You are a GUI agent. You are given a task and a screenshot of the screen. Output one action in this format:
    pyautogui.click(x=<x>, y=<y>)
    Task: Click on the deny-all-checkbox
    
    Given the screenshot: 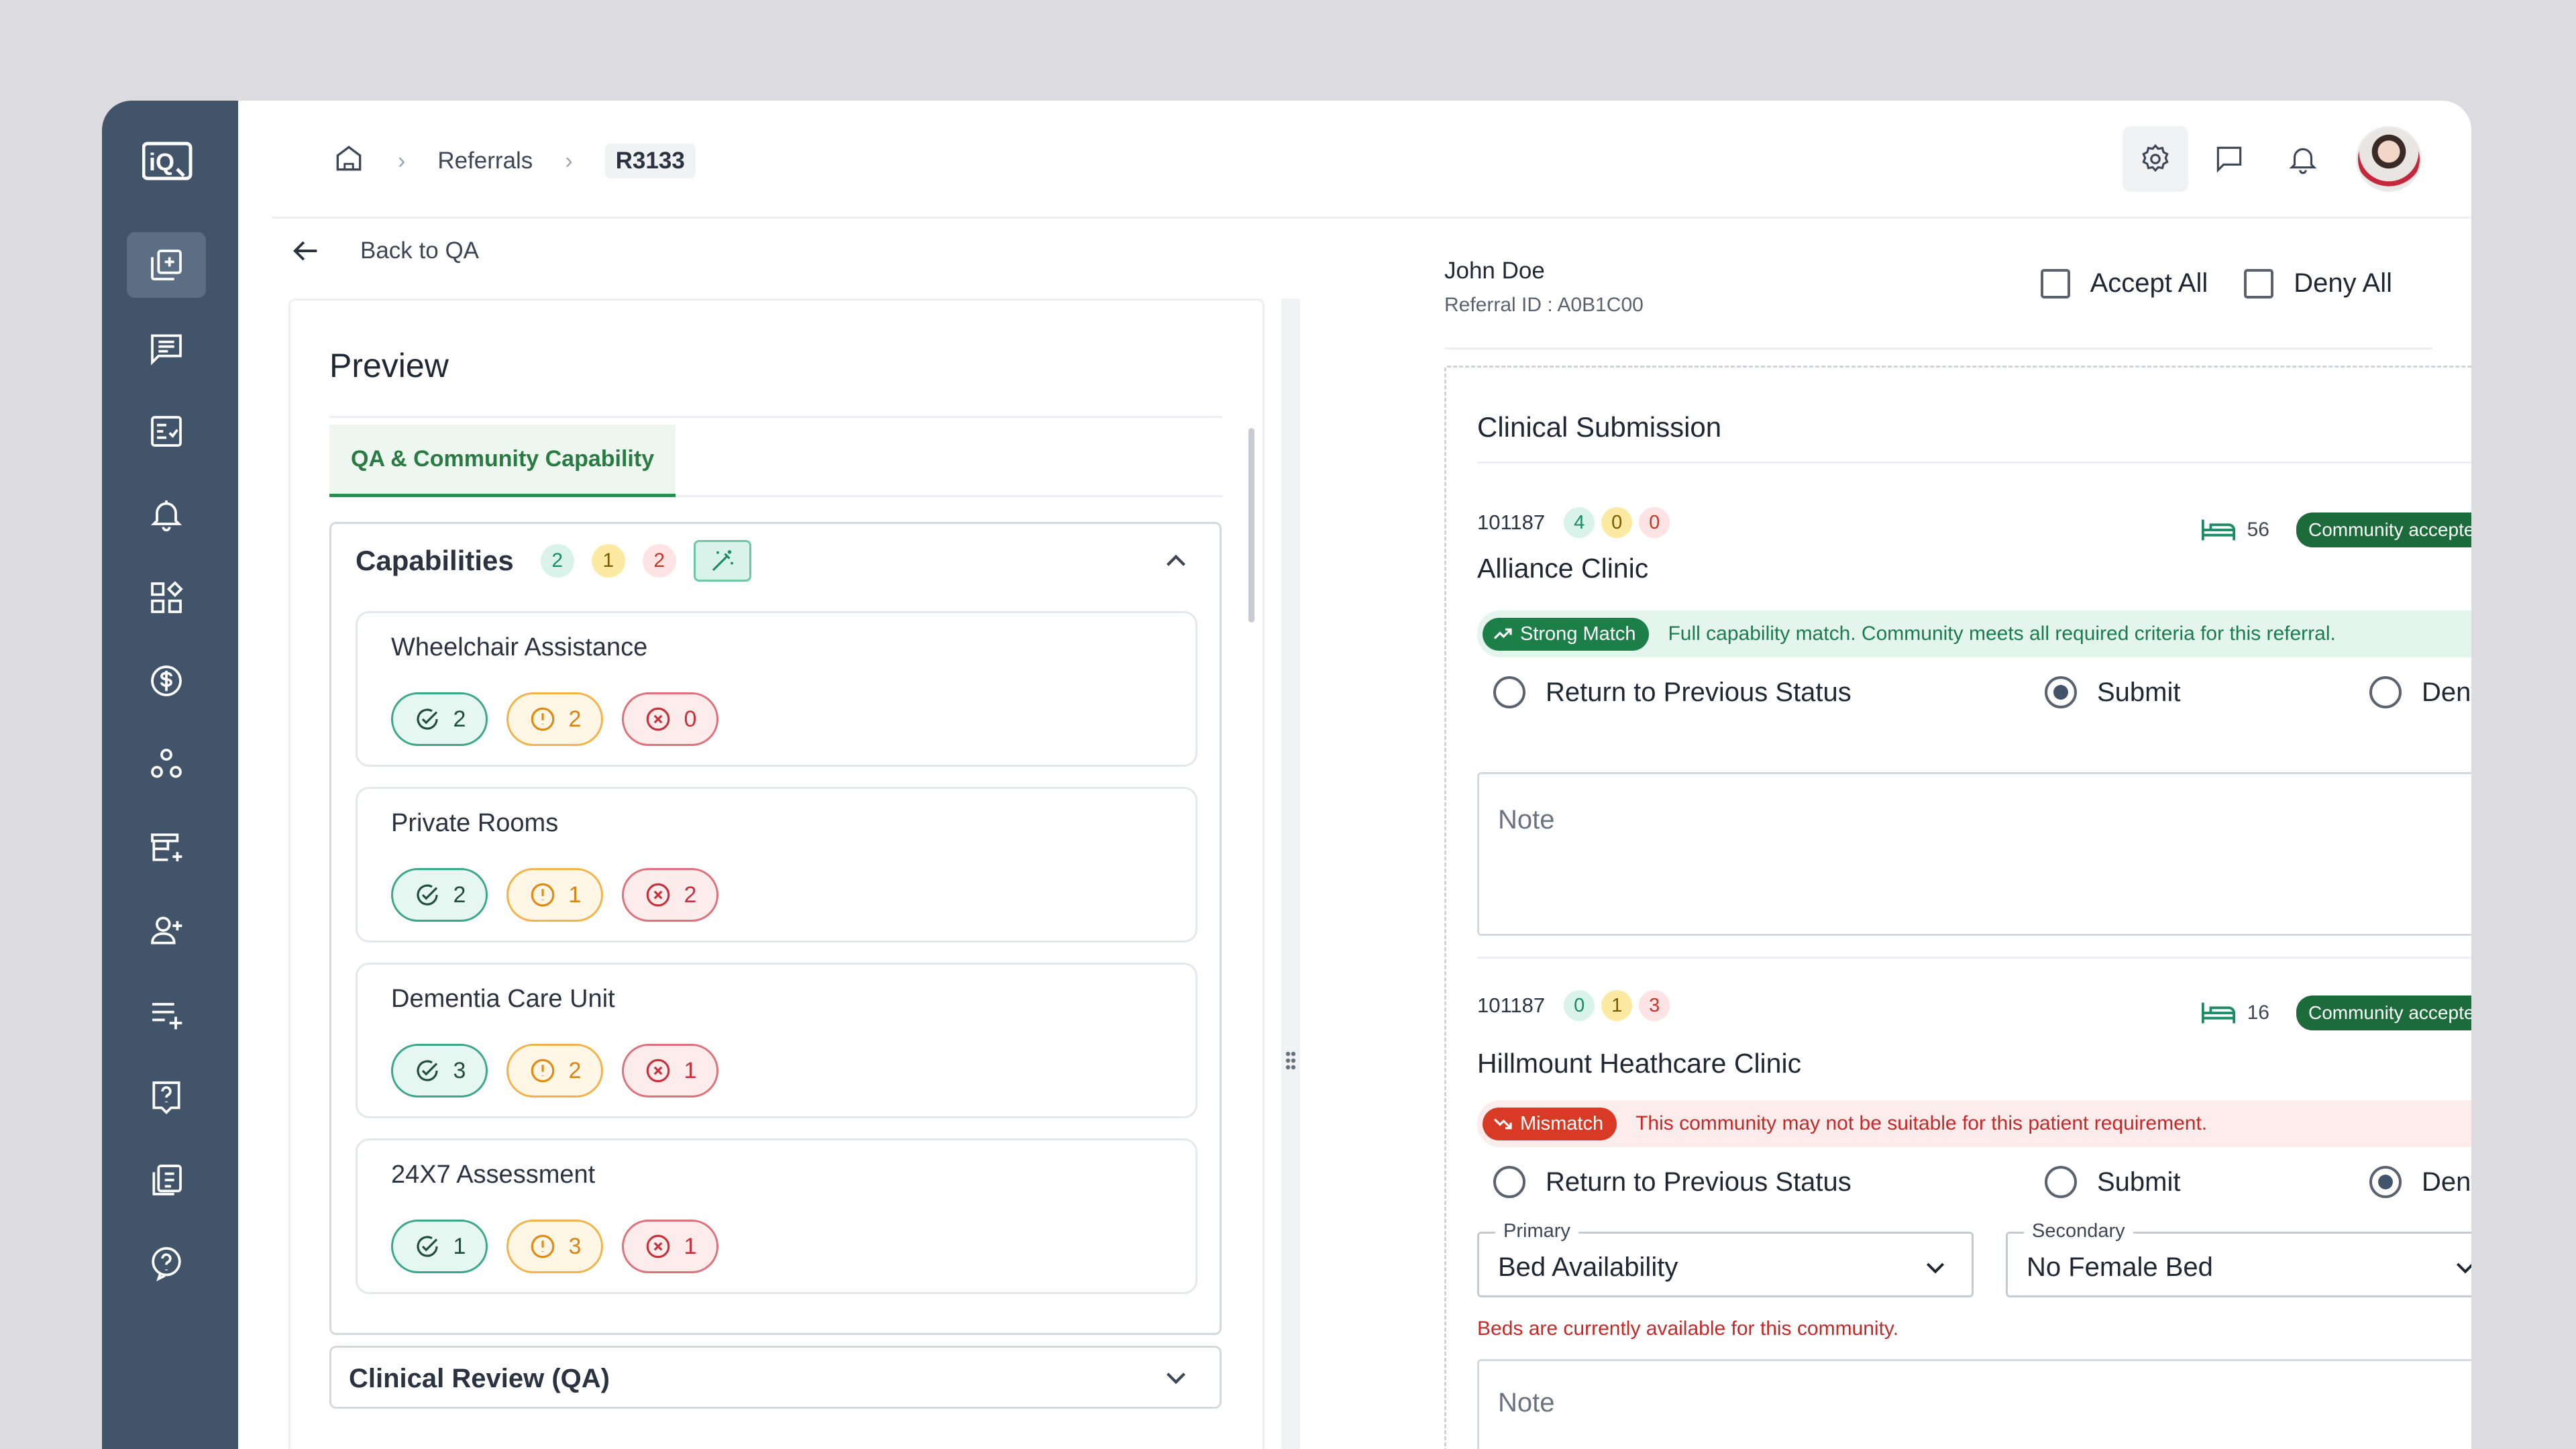 What is the action you would take?
    pyautogui.click(x=2259, y=283)
    